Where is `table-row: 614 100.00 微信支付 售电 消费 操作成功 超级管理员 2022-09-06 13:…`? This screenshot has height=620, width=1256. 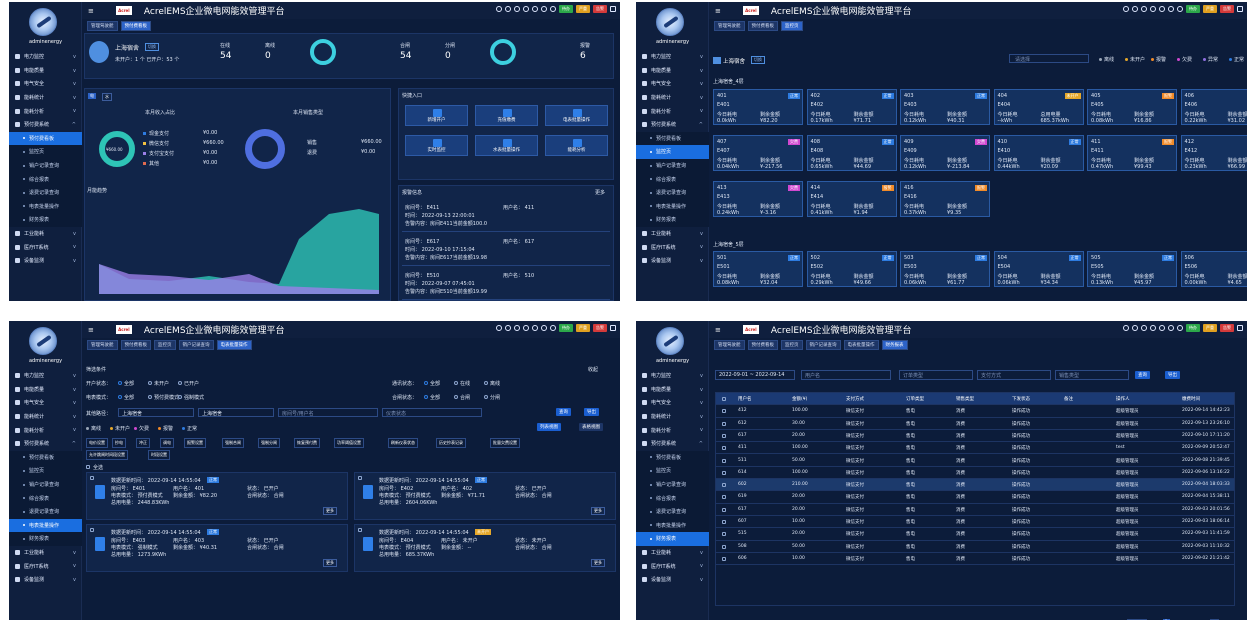
table-row: 614 100.00 微信支付 售电 消费 操作成功 超级管理员 2022-09-06 13:… is located at coordinates (975, 473).